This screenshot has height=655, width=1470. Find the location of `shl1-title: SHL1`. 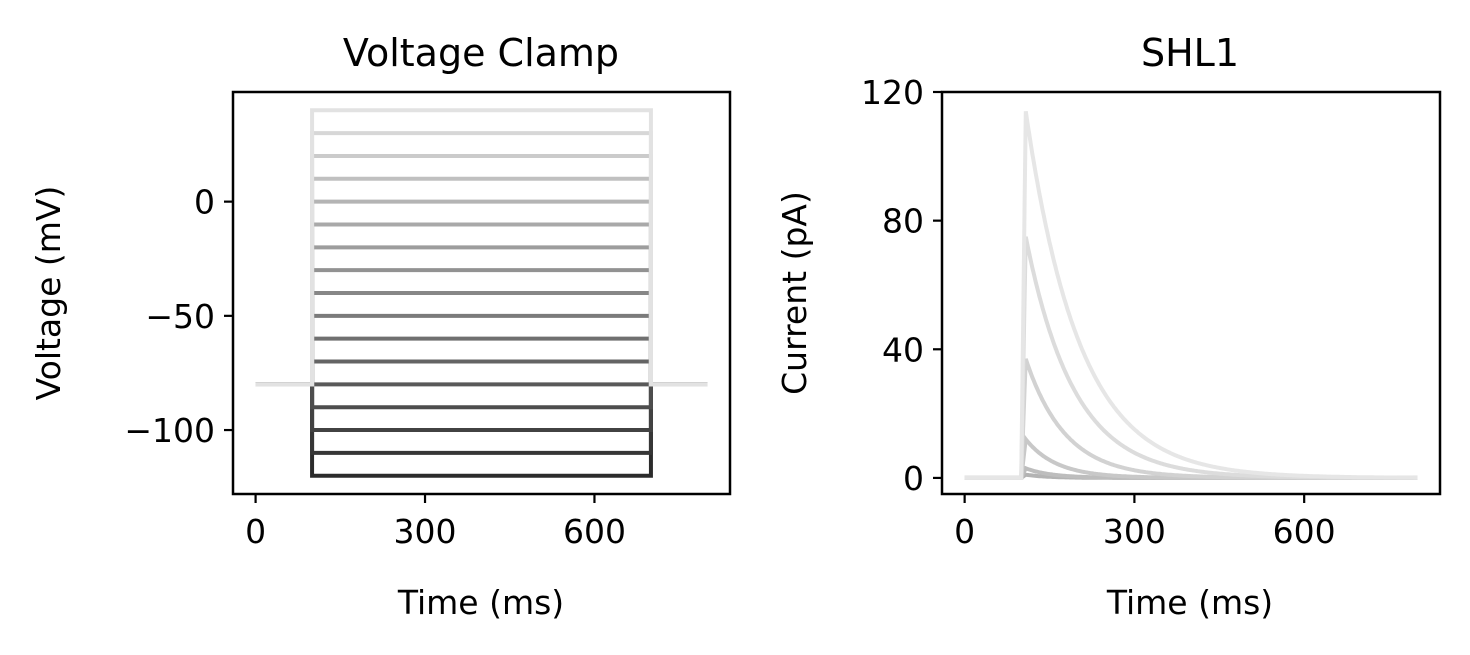

shl1-title: SHL1 is located at coordinates (1190, 53).